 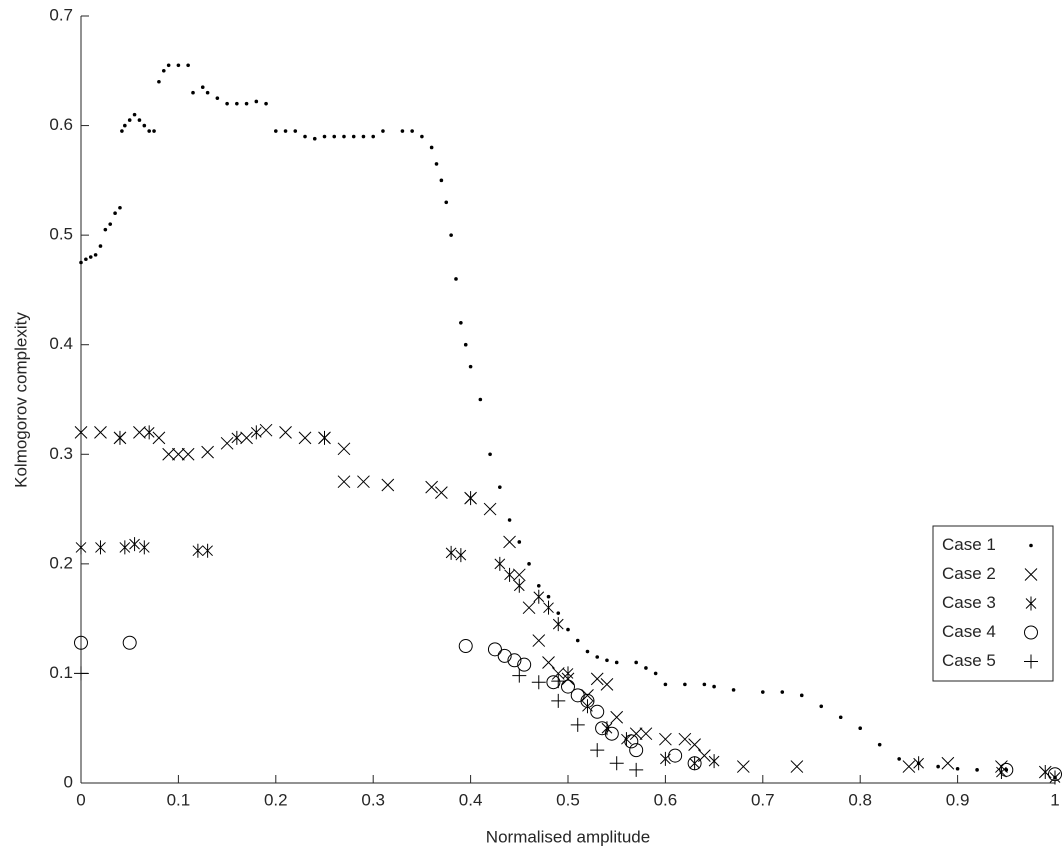 I want to click on x-tick-label: 0, so click(x=80, y=799).